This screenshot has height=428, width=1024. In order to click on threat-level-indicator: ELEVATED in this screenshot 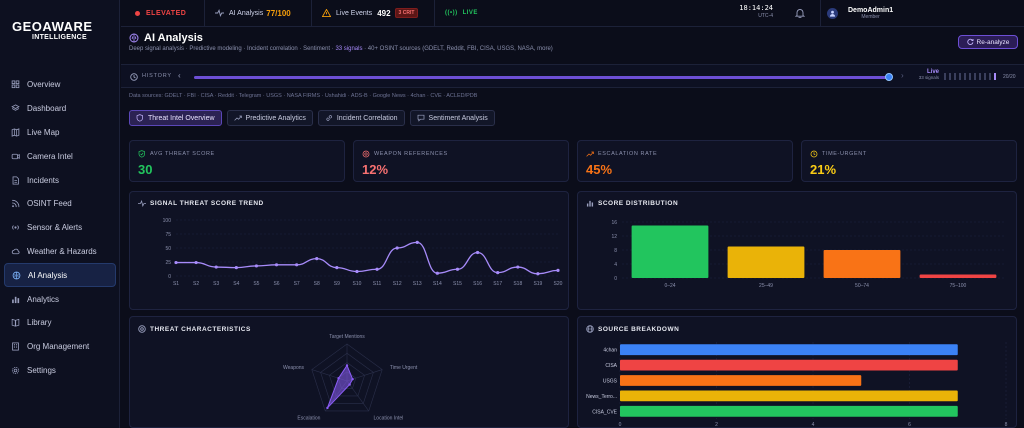, I will do `click(163, 13)`.